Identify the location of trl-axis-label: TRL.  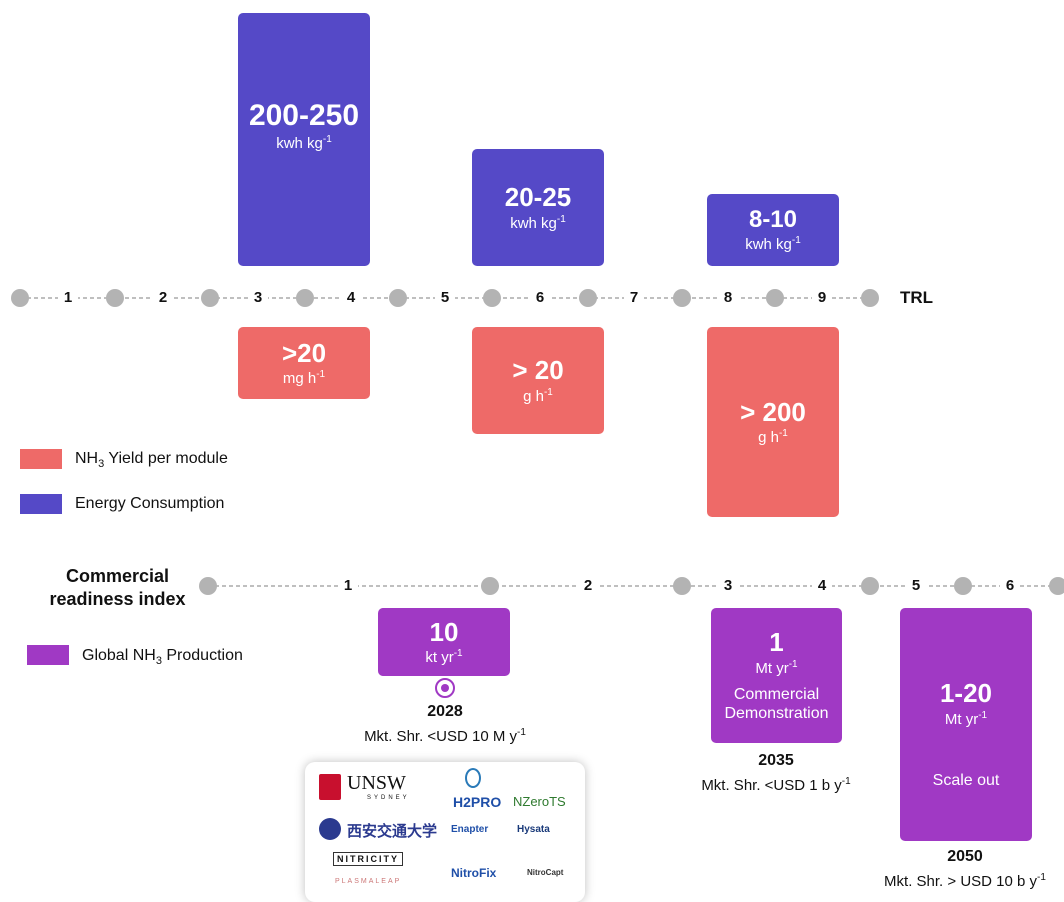
(917, 297).